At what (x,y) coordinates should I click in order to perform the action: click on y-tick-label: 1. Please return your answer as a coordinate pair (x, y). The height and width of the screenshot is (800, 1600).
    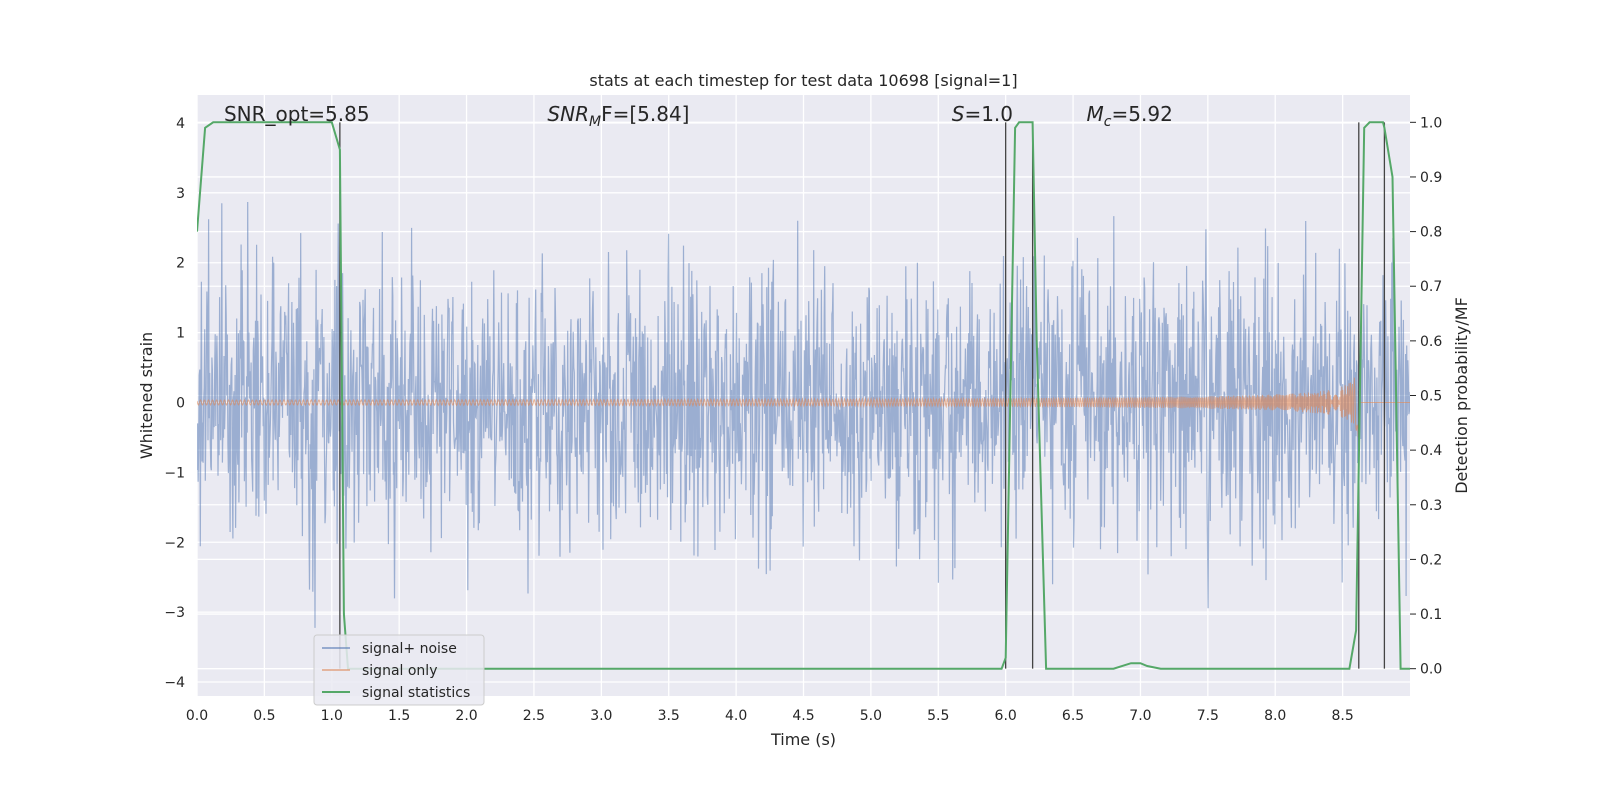
    Looking at the image, I should click on (180, 334).